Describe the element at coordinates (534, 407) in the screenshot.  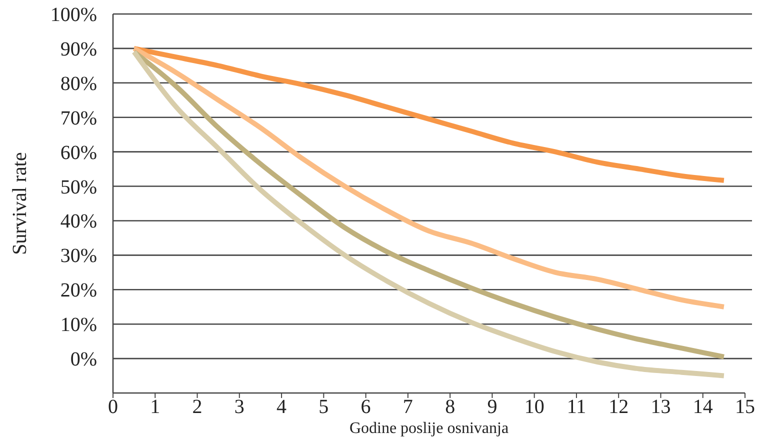
I see `x-tick-label: 10` at that location.